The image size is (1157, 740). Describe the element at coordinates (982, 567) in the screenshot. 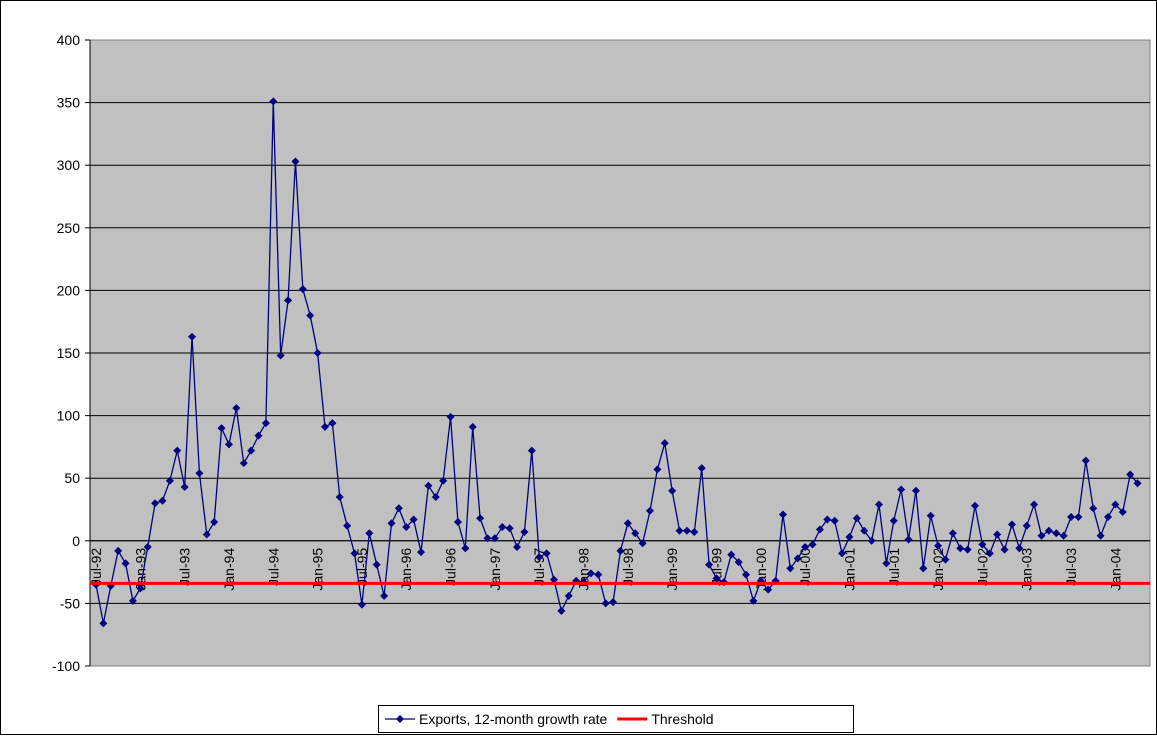

I see `x-tick-label: Jul-02` at that location.